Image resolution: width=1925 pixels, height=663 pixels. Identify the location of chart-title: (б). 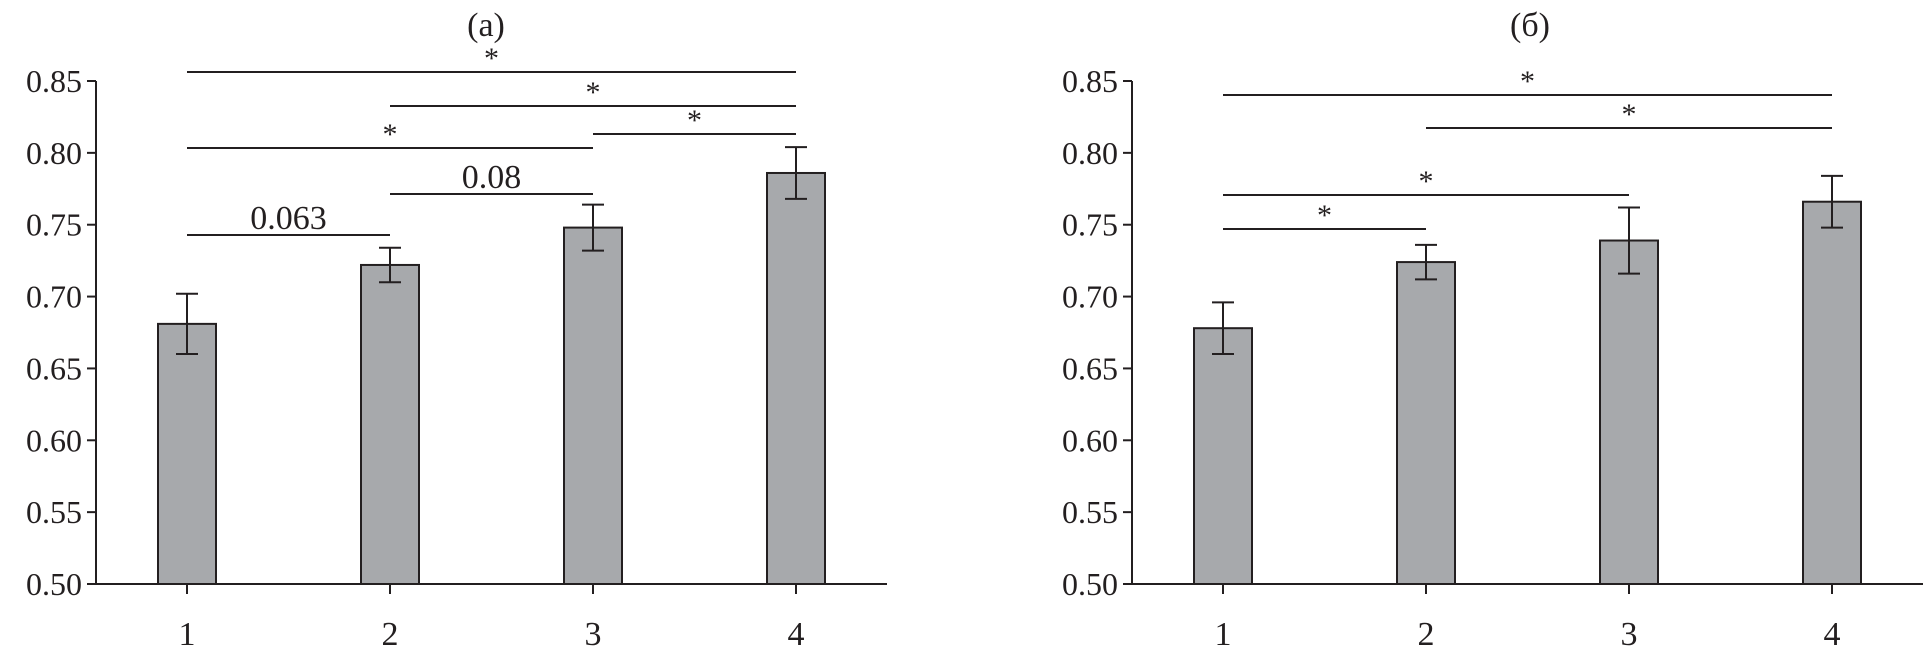
(1530, 25).